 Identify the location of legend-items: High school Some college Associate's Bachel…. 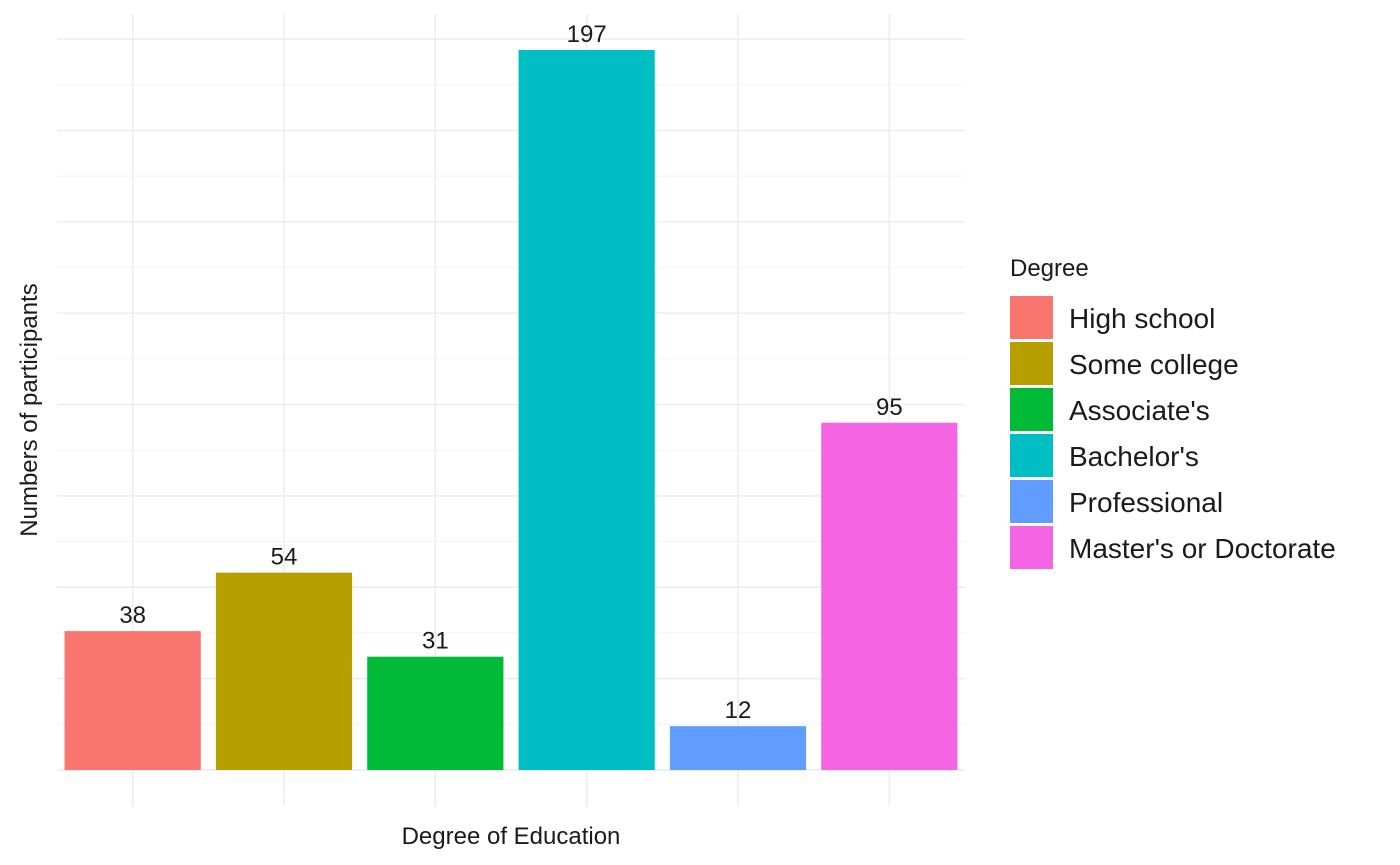
(1173, 432).